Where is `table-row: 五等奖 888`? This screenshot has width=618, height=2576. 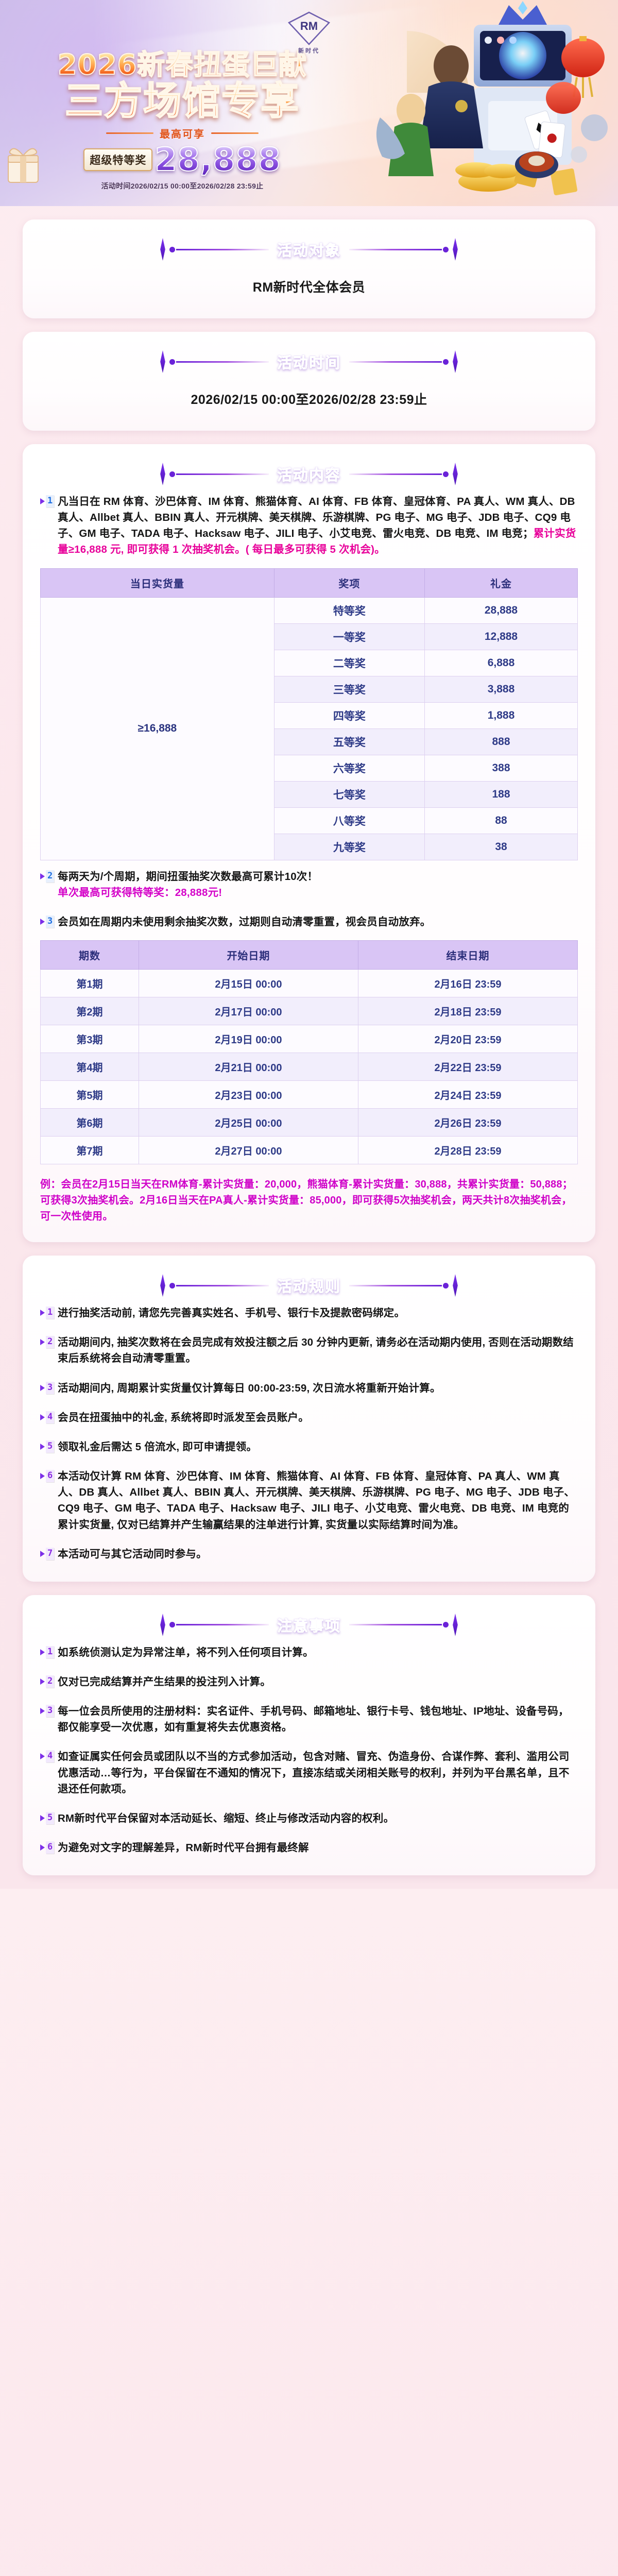 table-row: 五等奖 888 is located at coordinates (309, 741).